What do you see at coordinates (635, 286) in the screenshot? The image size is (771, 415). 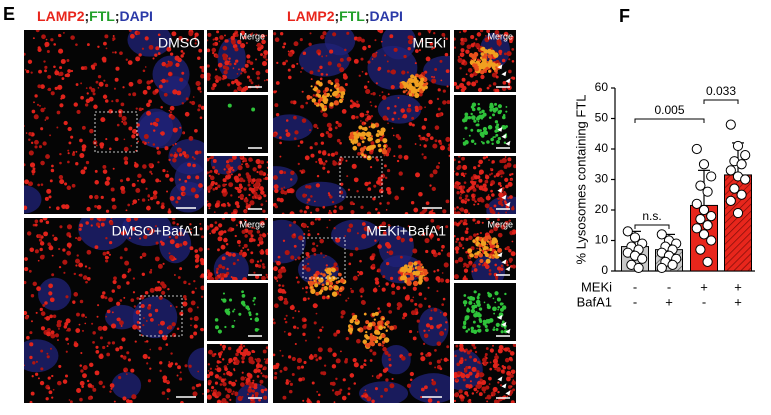 I see `condition-sign: -` at bounding box center [635, 286].